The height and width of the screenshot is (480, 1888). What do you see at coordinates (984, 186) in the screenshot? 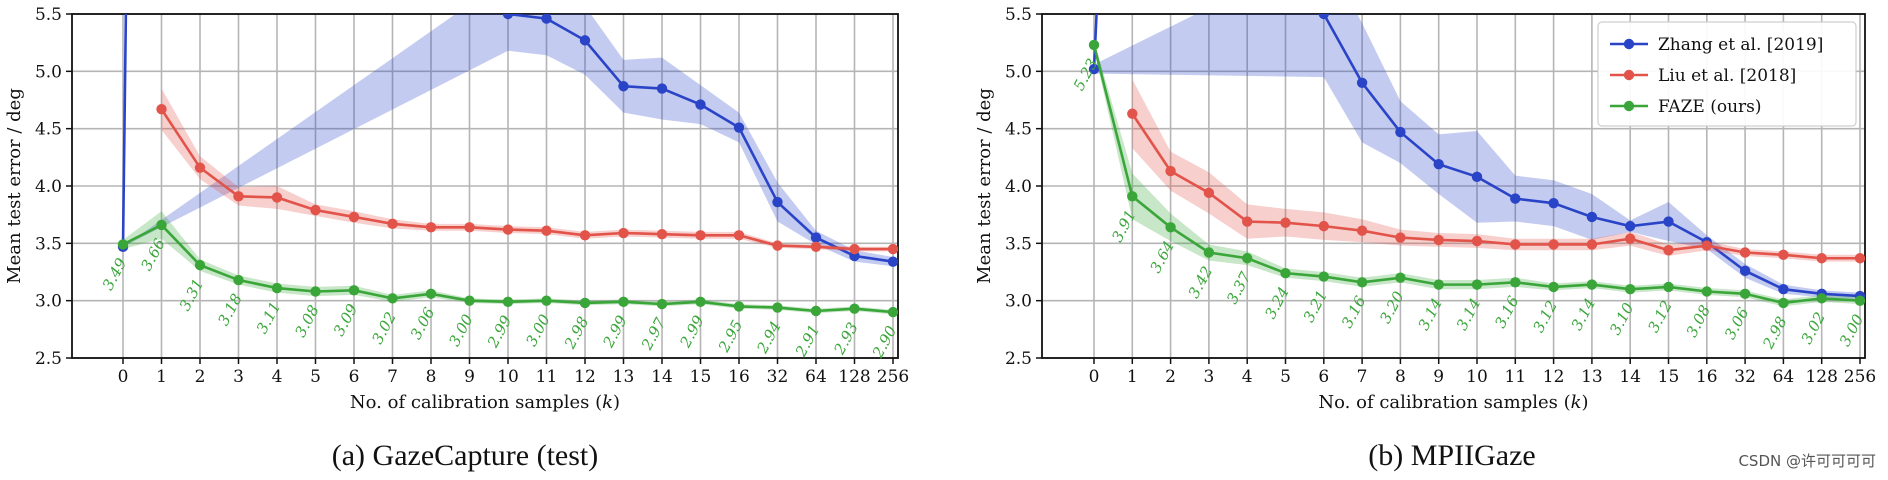
I see `y-axis-label: Mean test error / deg` at bounding box center [984, 186].